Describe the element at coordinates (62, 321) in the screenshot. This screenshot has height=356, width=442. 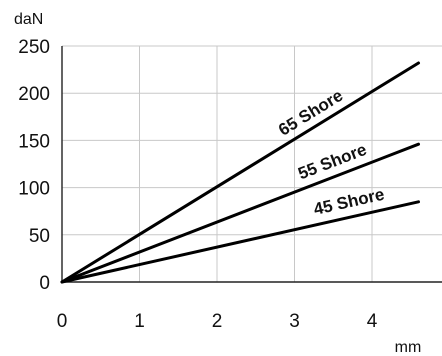
I see `x-tick-label-0: 0` at that location.